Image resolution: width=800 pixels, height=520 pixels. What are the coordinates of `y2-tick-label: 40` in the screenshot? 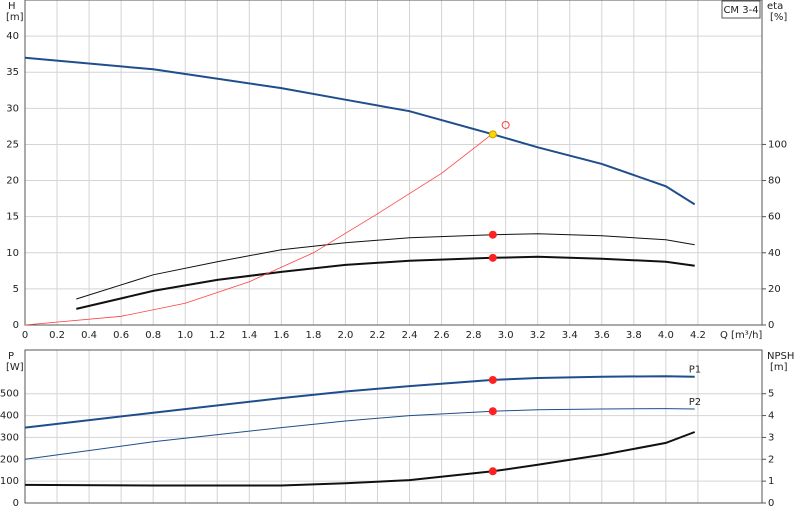 It's located at (774, 253).